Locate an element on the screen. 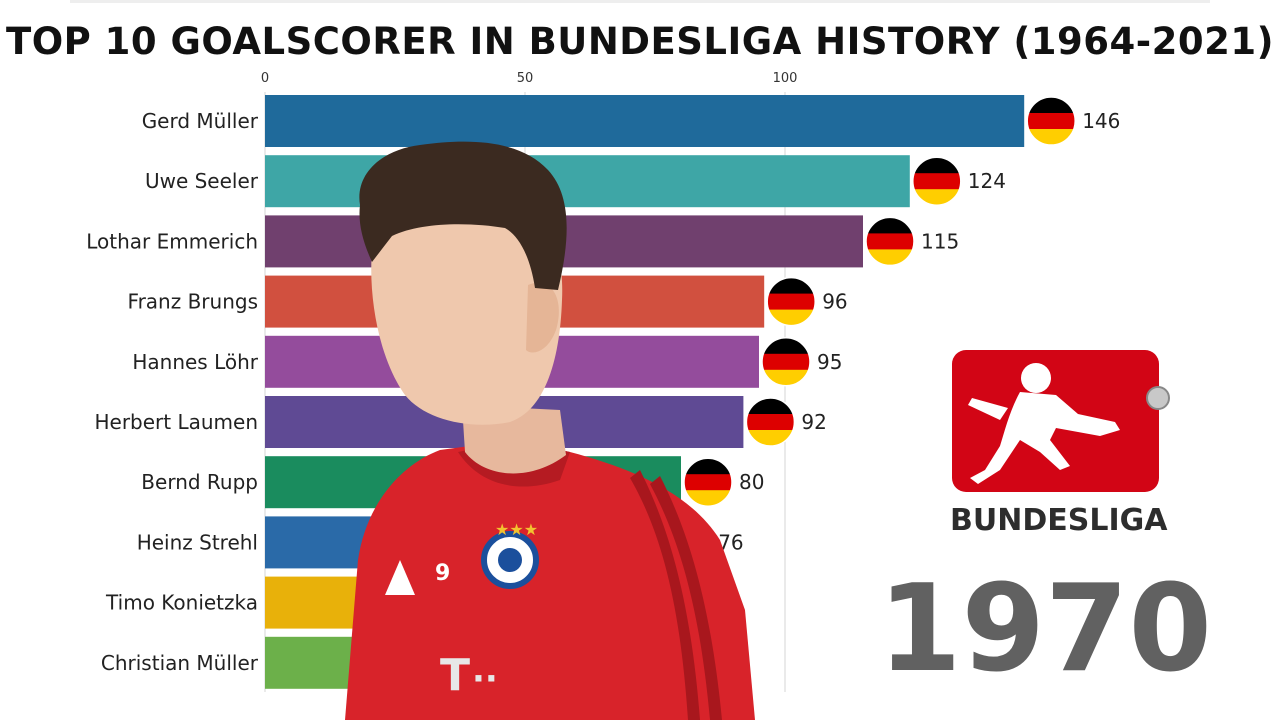 This screenshot has height=720, width=1280. category-label-9: Christian Müller is located at coordinates (180, 663).